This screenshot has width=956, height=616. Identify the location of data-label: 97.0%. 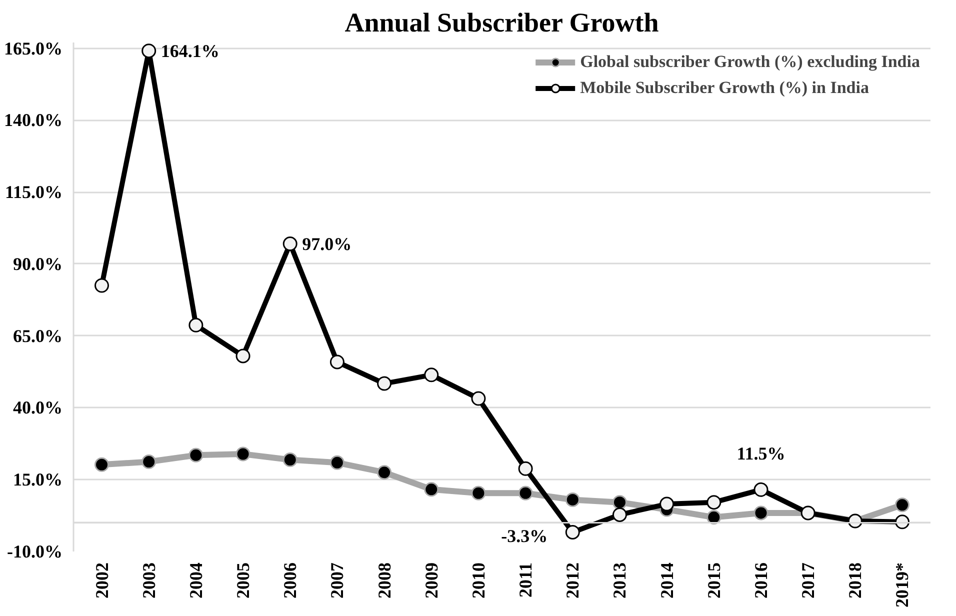
(327, 244).